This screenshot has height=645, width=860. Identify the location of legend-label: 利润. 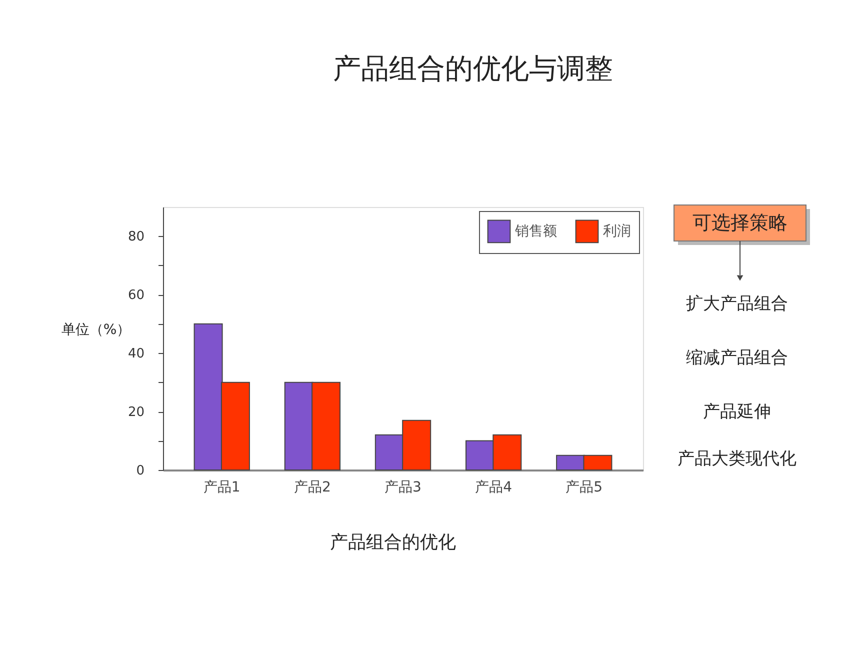
(617, 231).